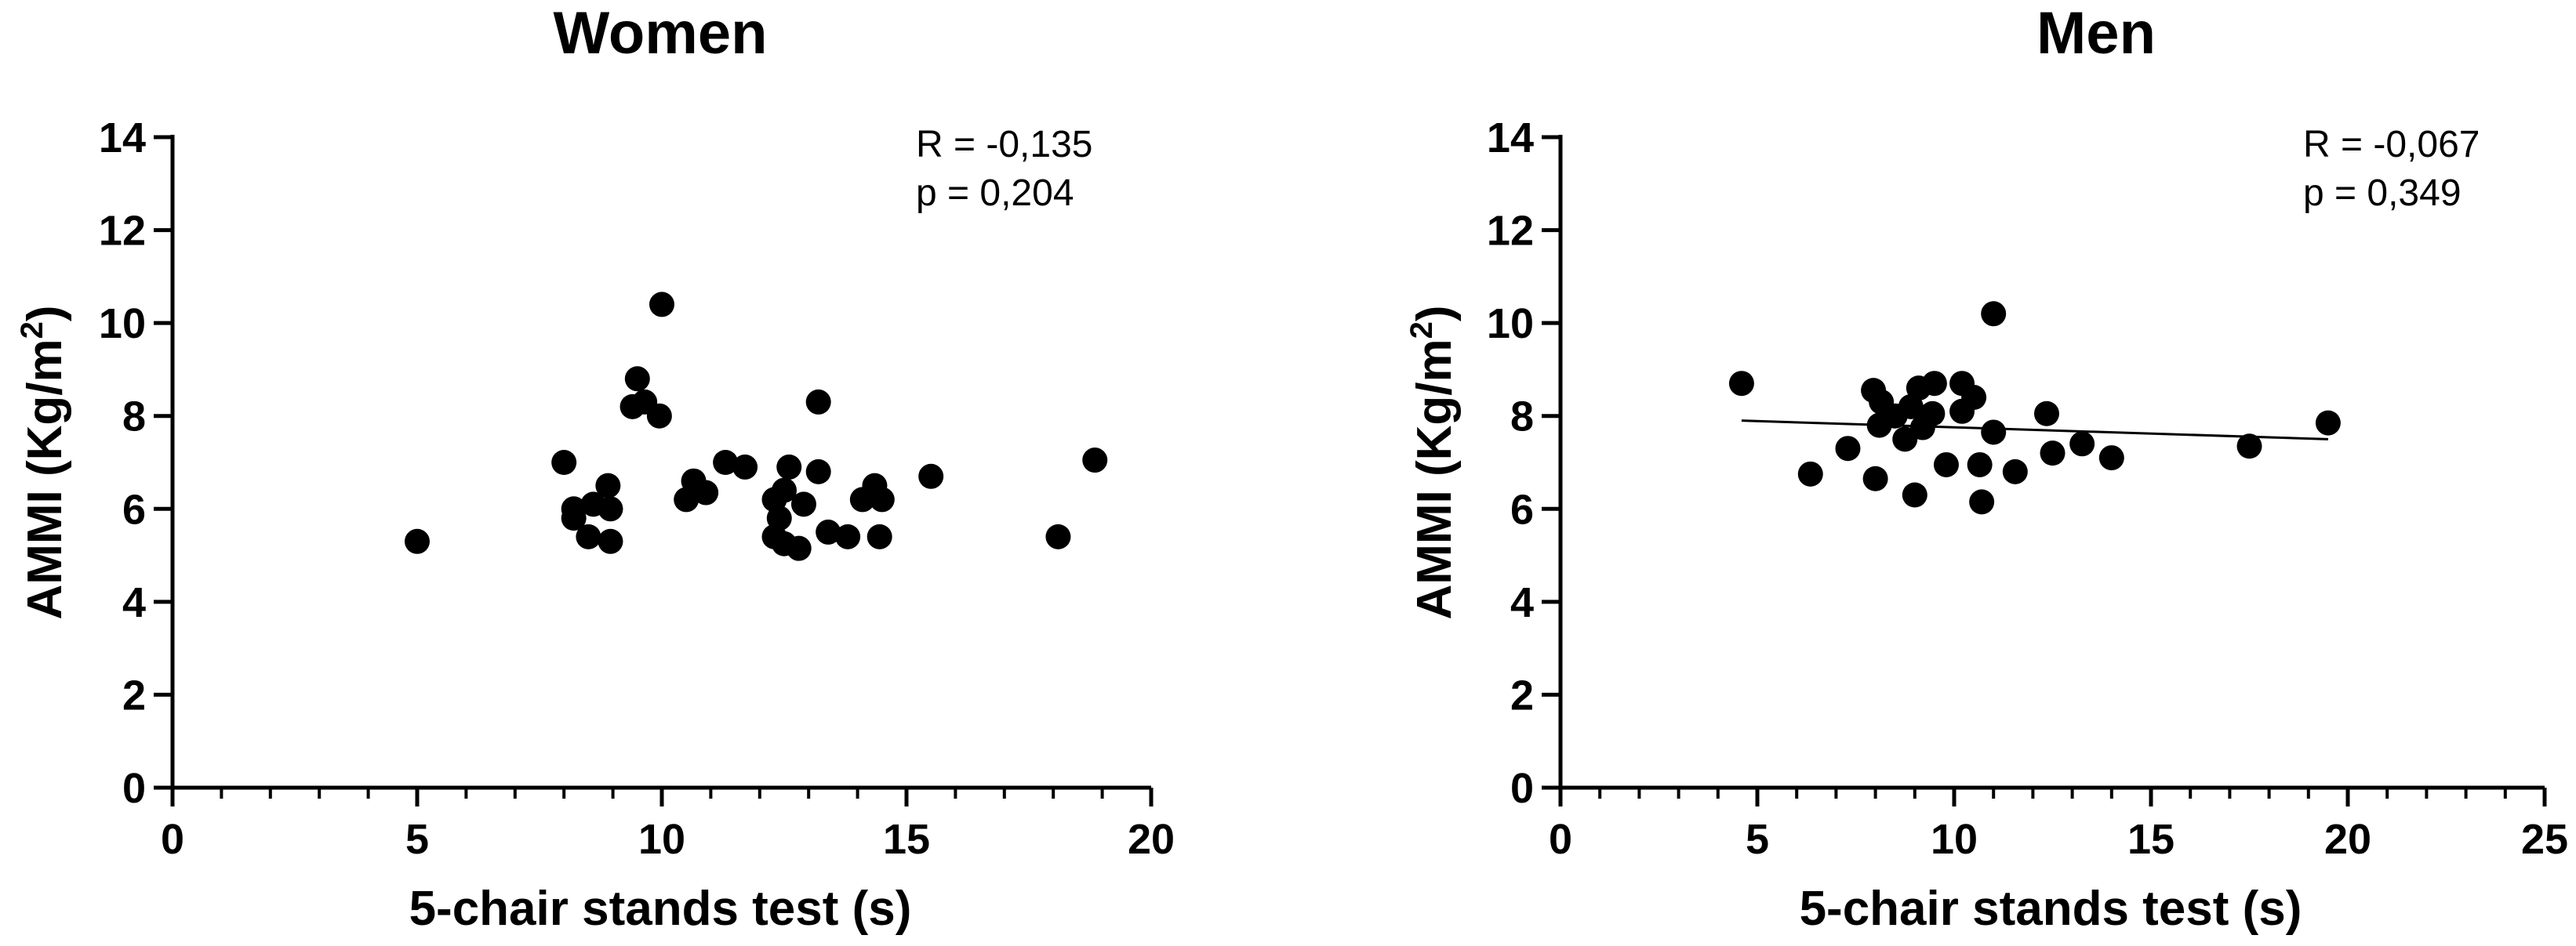 The height and width of the screenshot is (946, 2576). I want to click on p-value-text: p = 0,204, so click(995, 193).